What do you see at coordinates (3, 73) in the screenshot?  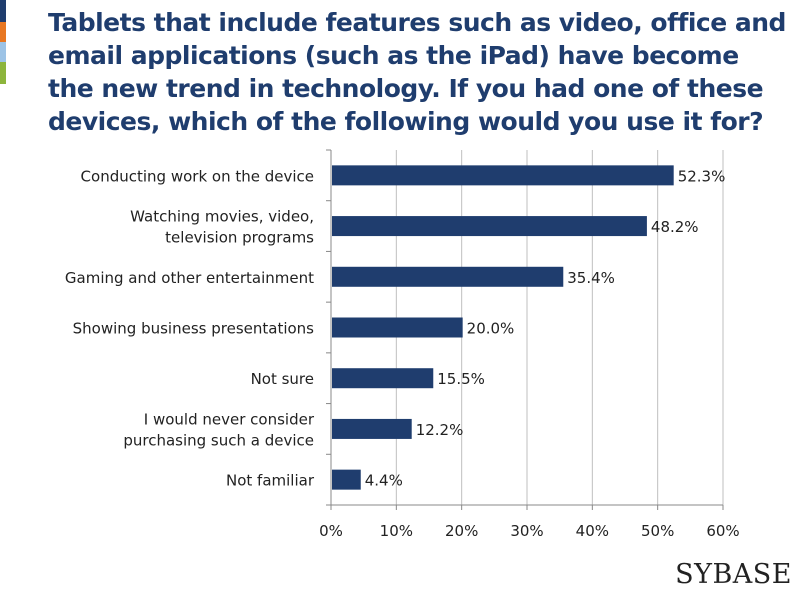 I see `accent-stripe-green` at bounding box center [3, 73].